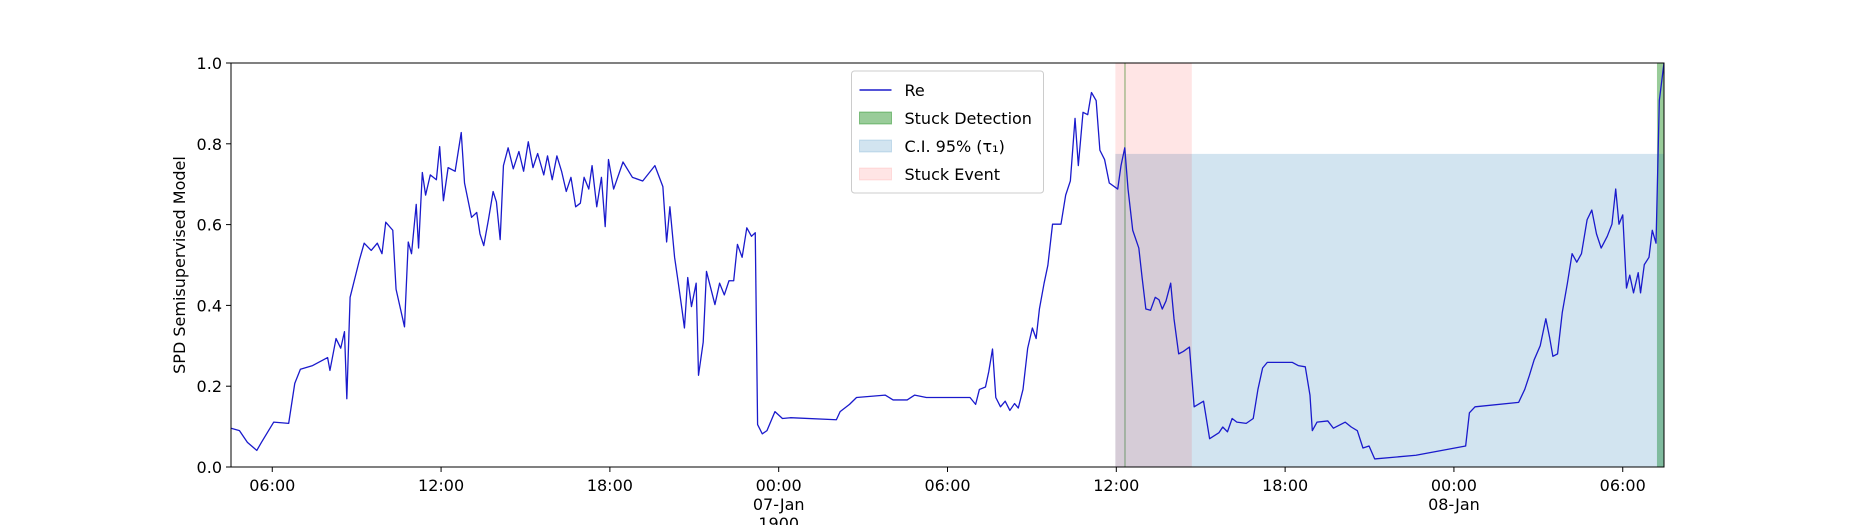 This screenshot has height=525, width=1850. I want to click on legend-frame, so click(947, 132).